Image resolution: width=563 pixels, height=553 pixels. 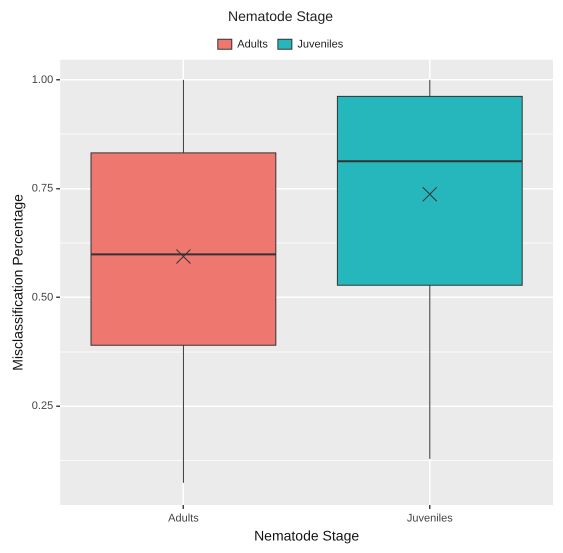 What do you see at coordinates (281, 16) in the screenshot?
I see `legend-title: Nematode Stage` at bounding box center [281, 16].